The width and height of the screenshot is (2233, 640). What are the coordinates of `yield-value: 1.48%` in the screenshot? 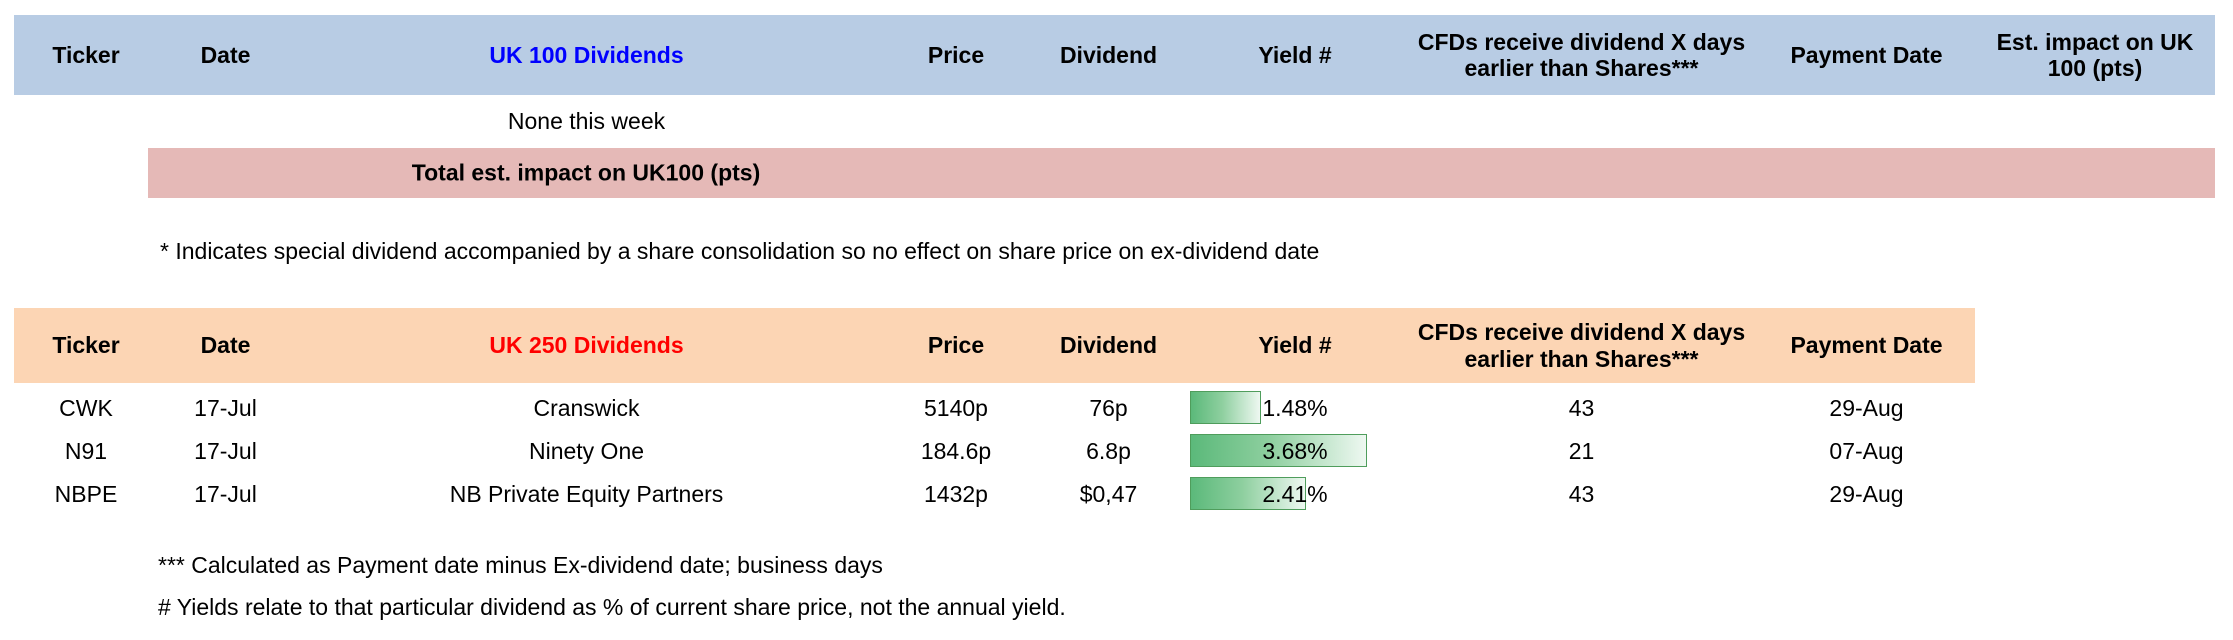 It's located at (1295, 408).